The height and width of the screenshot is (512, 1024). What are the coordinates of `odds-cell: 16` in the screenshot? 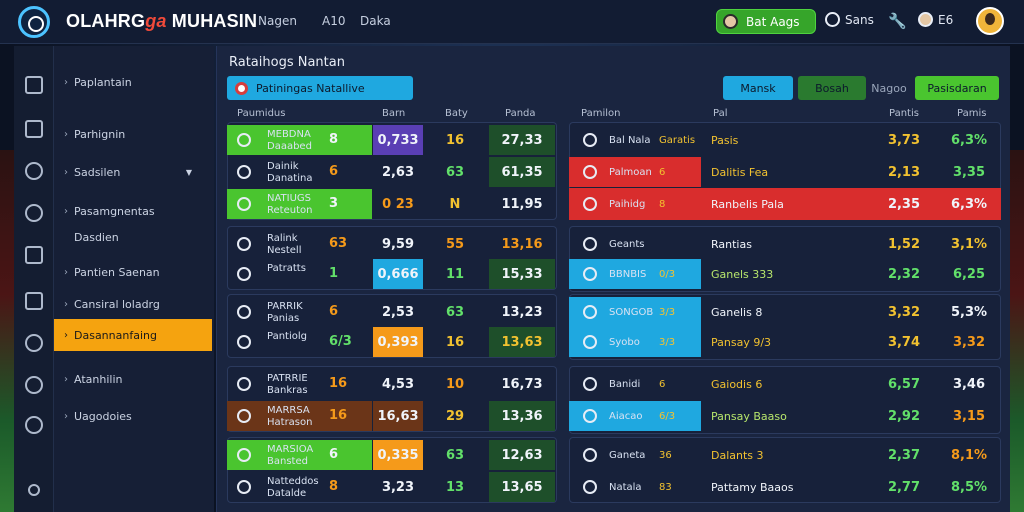 It's located at (455, 140).